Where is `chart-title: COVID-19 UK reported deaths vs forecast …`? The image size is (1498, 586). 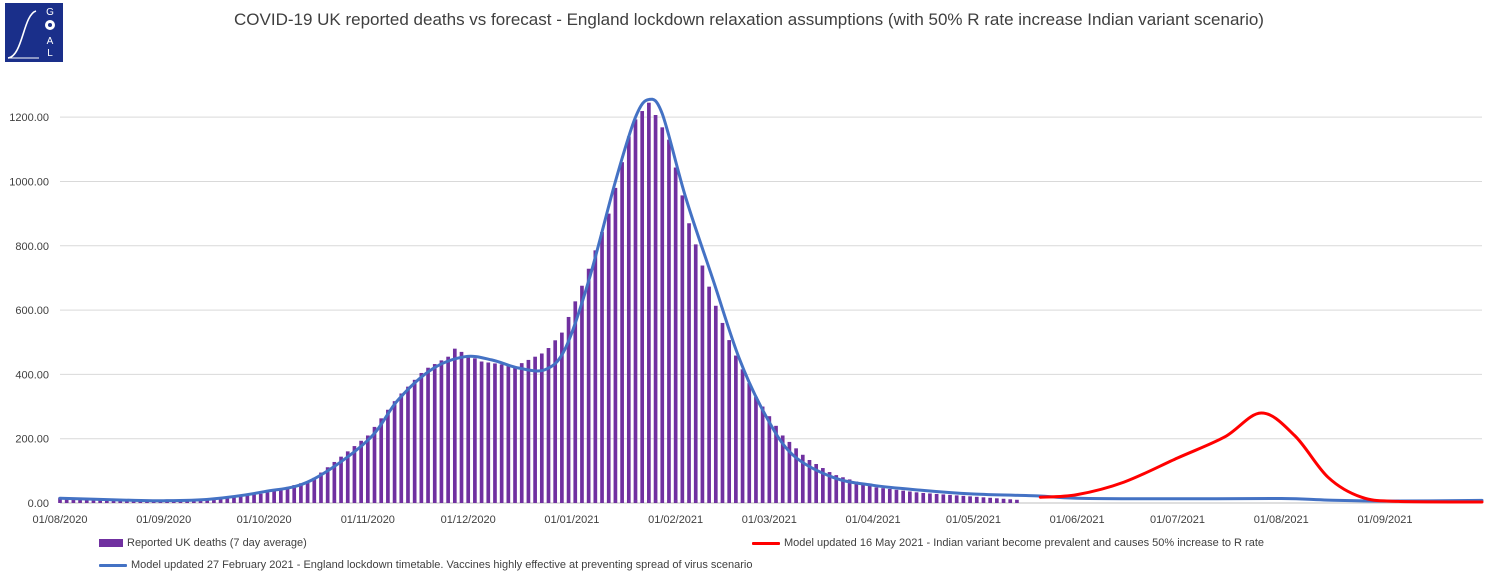
chart-title: COVID-19 UK reported deaths vs forecast … is located at coordinates (749, 19).